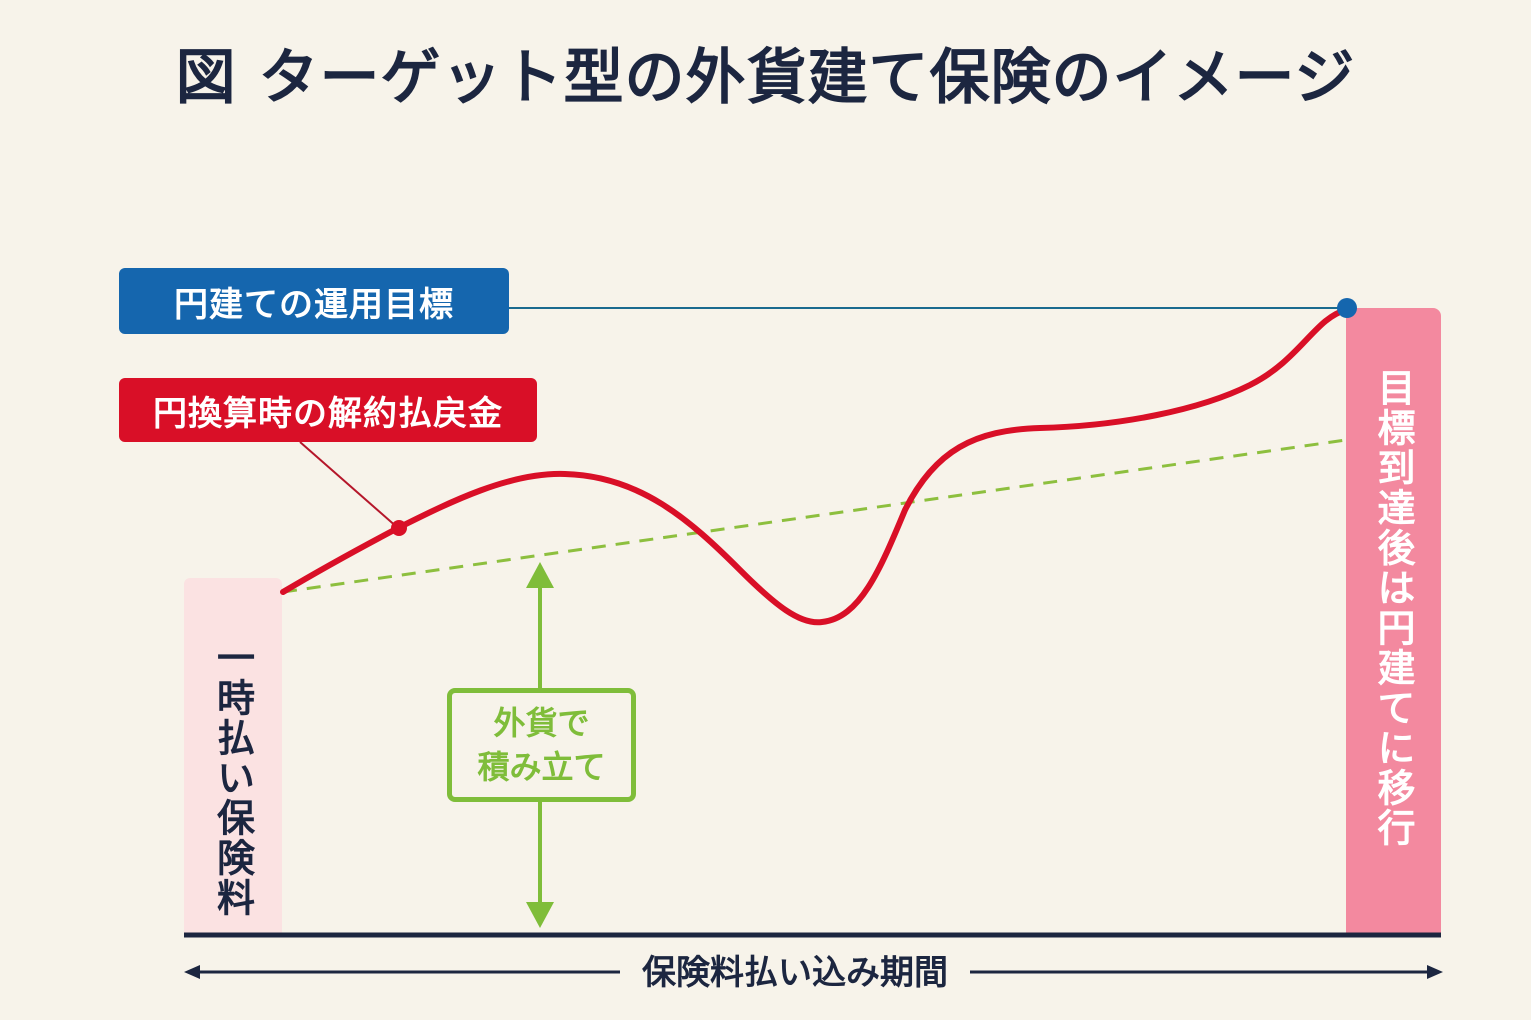 The height and width of the screenshot is (1020, 1531). What do you see at coordinates (541, 745) in the screenshot?
I see `foreign-accumulation-box: 外貨で 積み立て` at bounding box center [541, 745].